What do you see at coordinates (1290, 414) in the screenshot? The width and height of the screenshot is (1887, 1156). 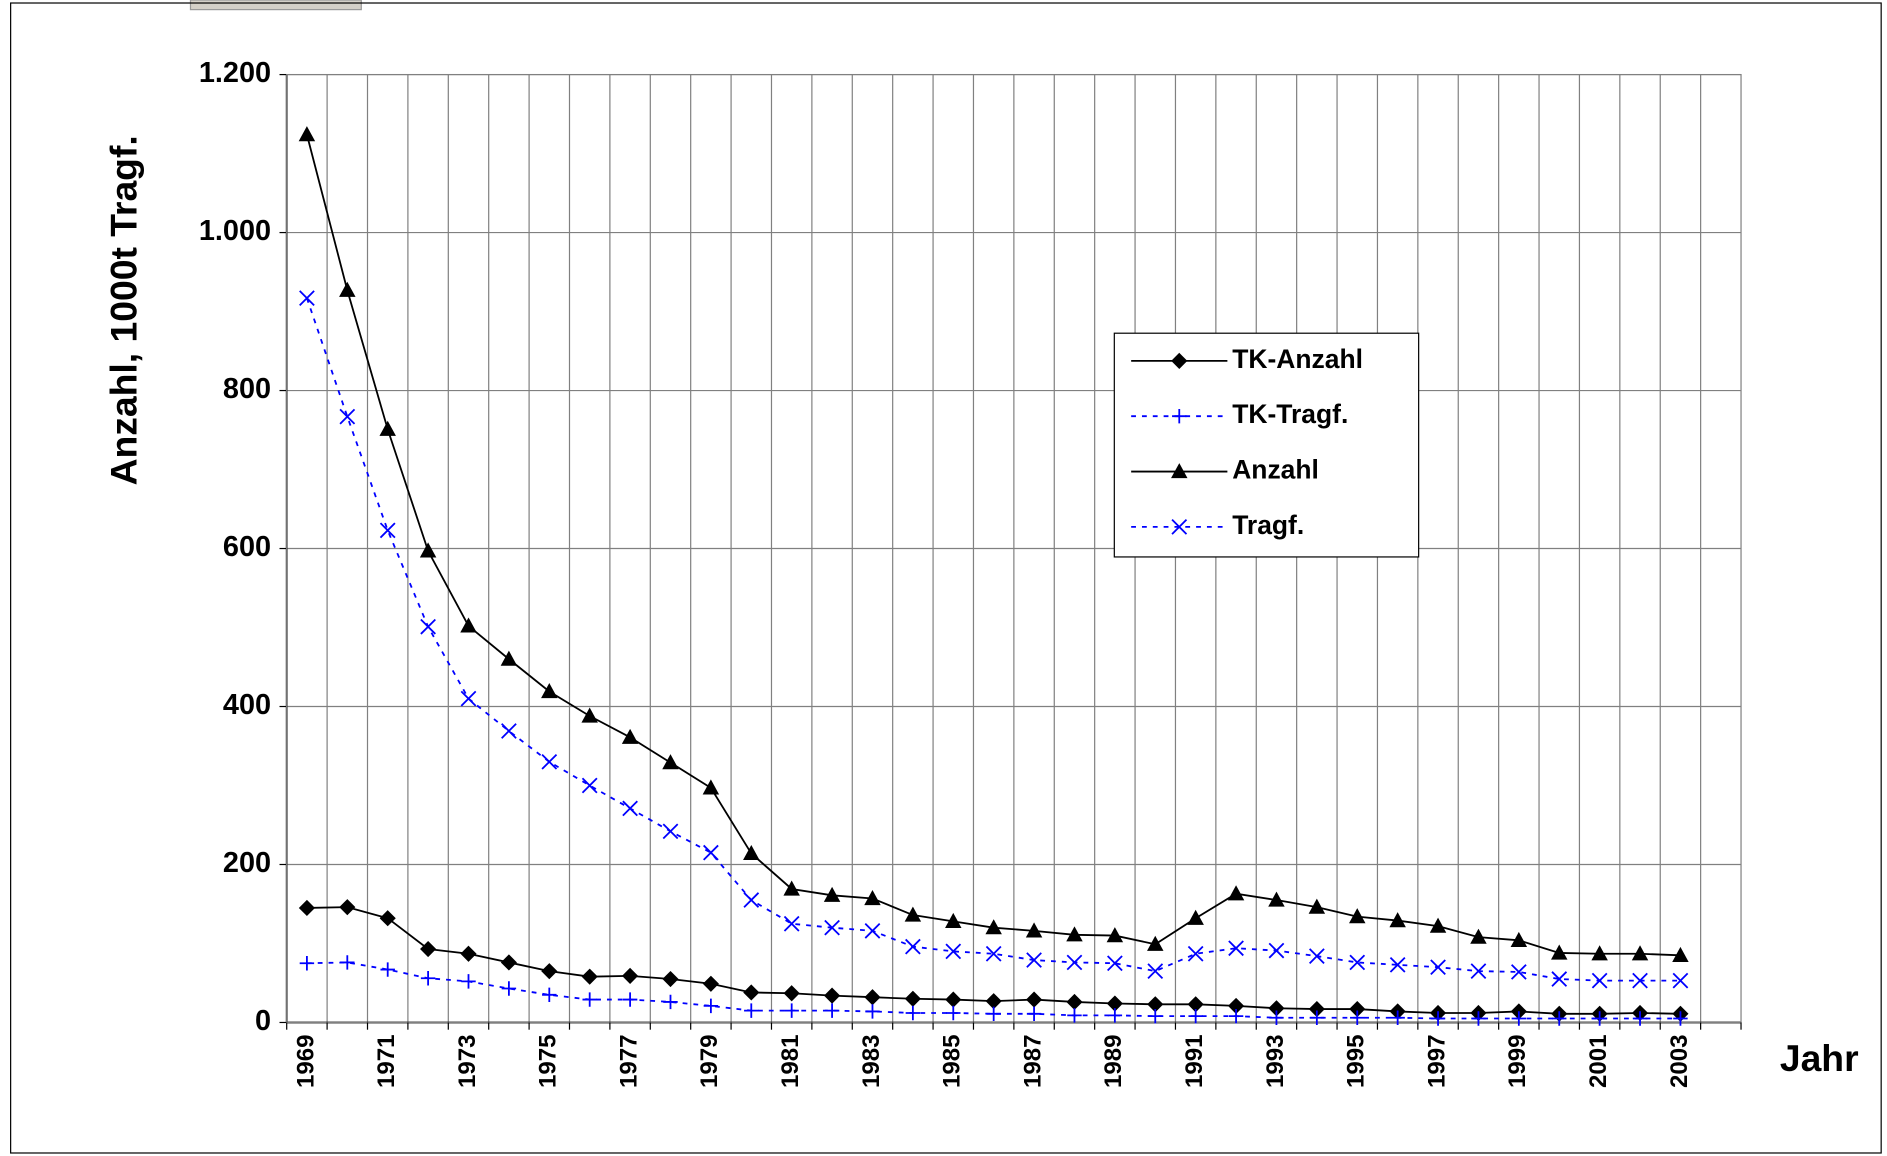 I see `legend-label: TK-Tragf.` at bounding box center [1290, 414].